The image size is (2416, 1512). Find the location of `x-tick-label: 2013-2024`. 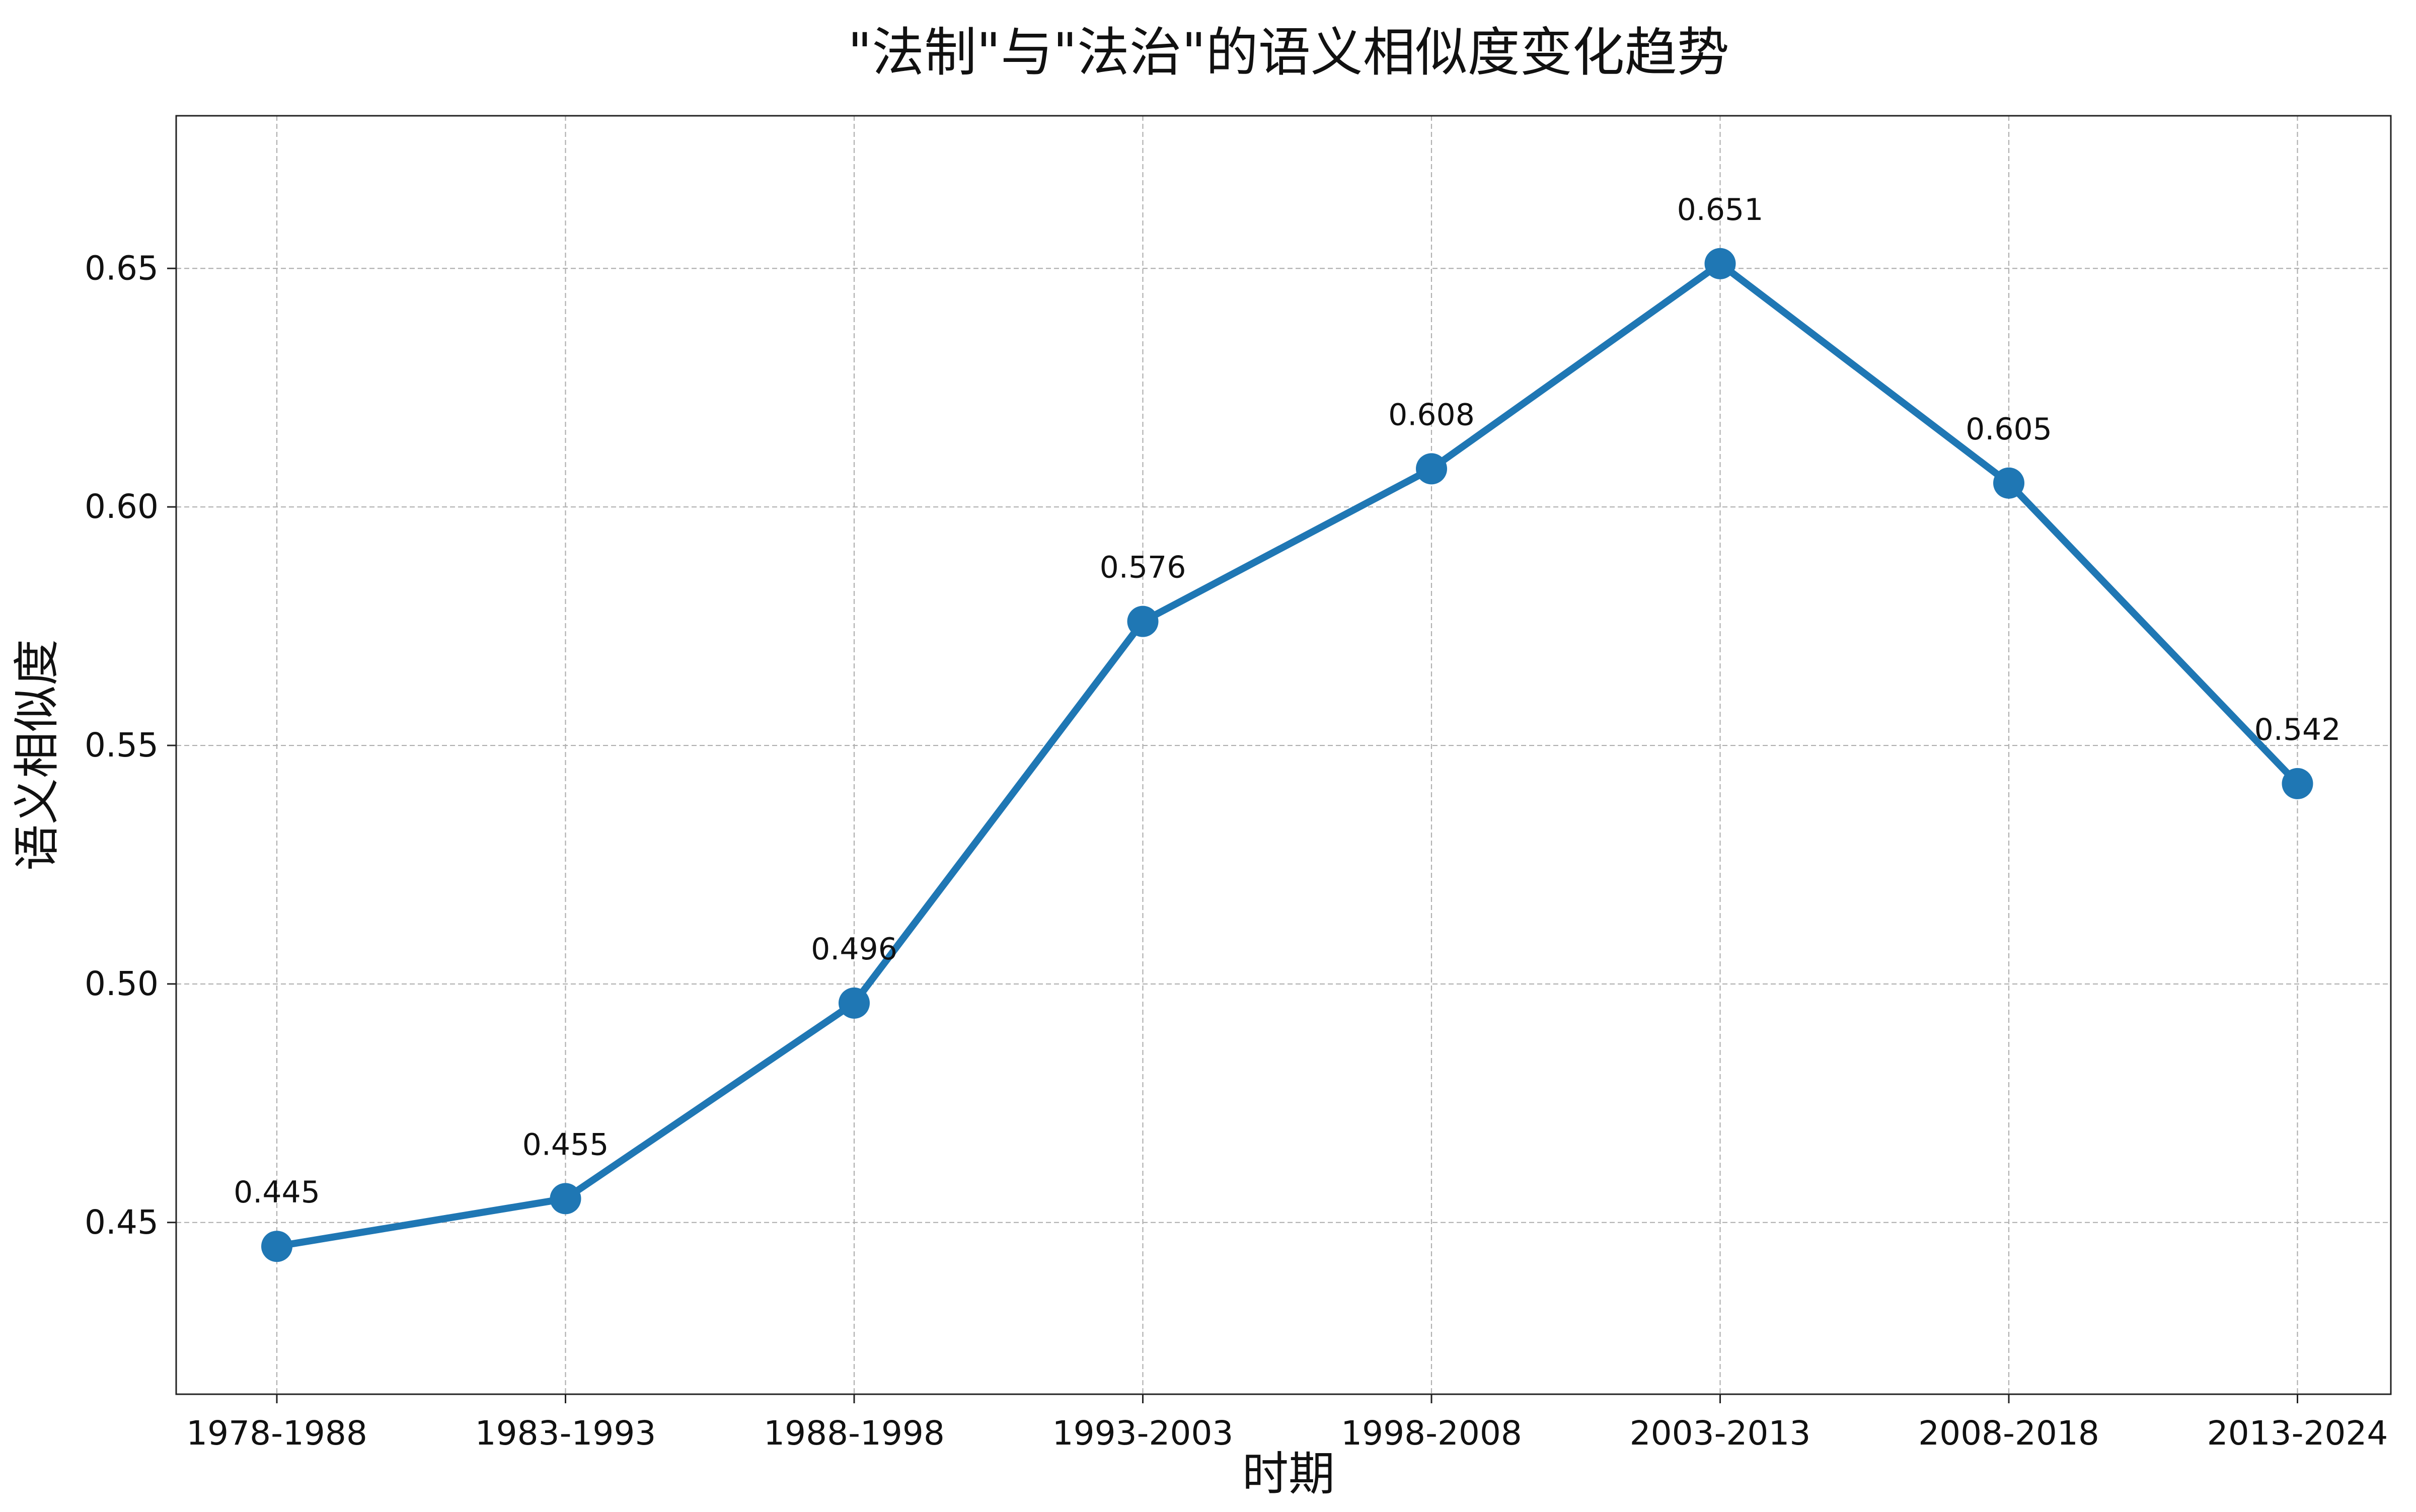

x-tick-label: 2013-2024 is located at coordinates (2297, 1433).